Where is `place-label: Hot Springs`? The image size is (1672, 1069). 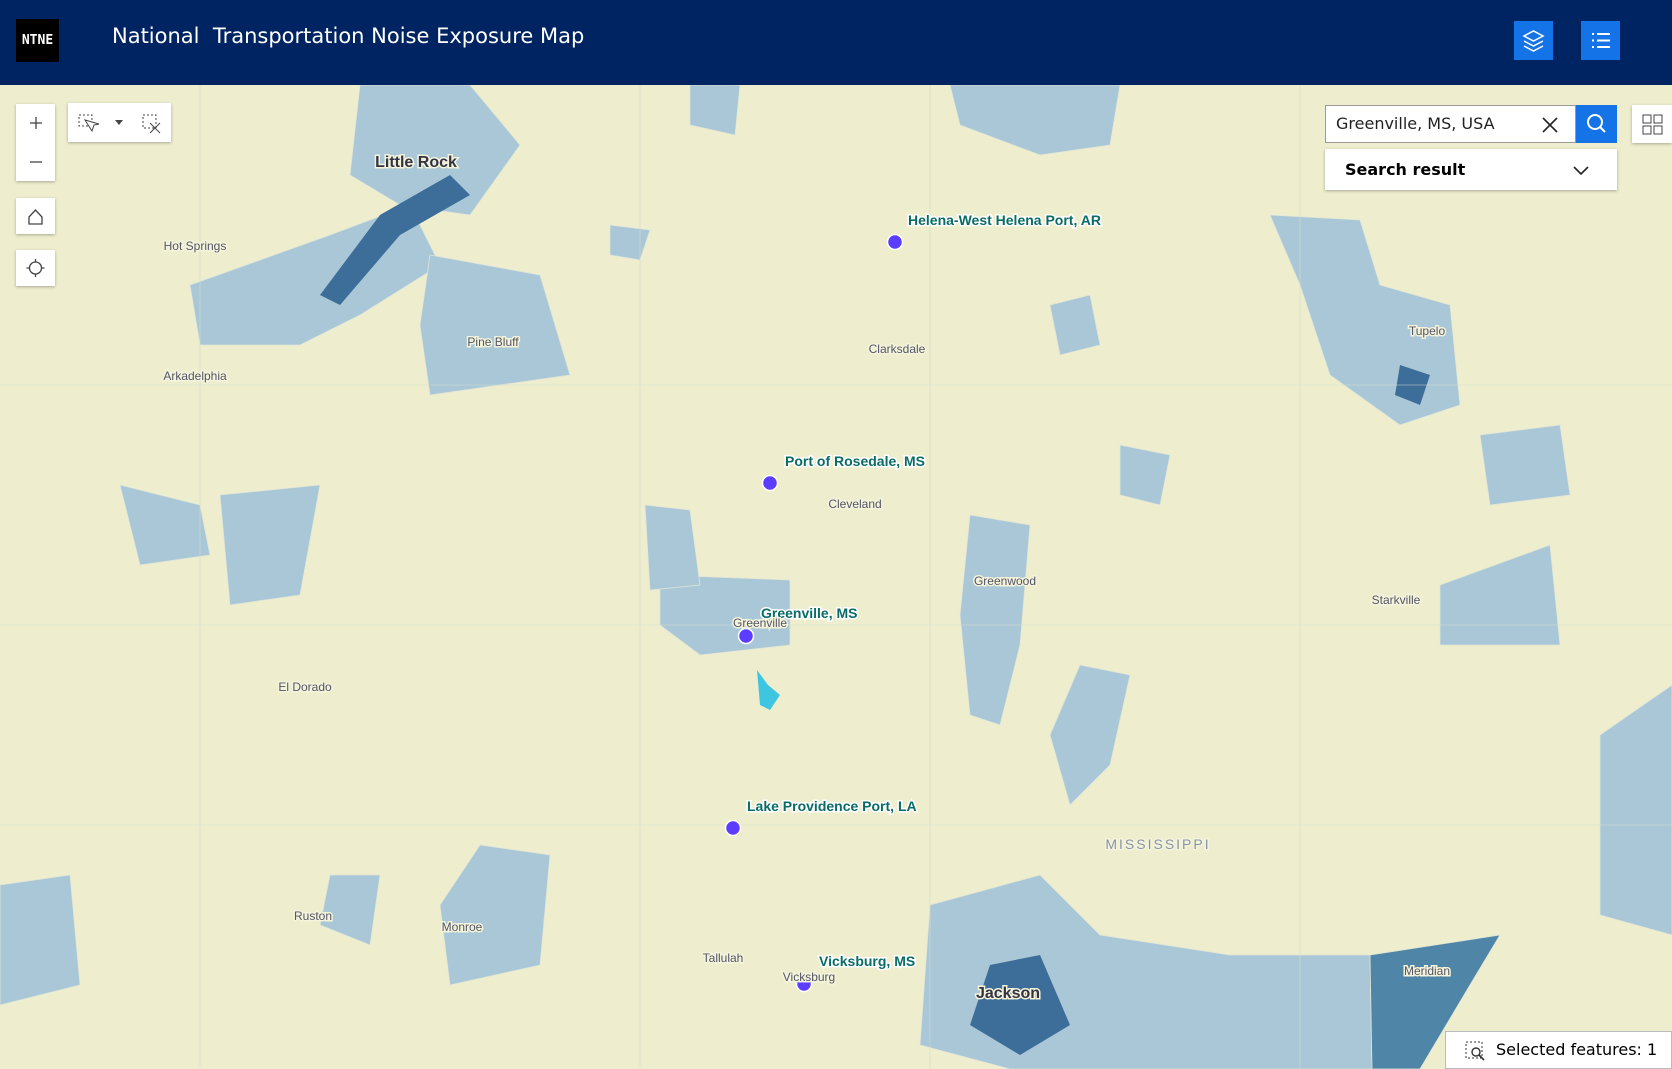 place-label: Hot Springs is located at coordinates (195, 246).